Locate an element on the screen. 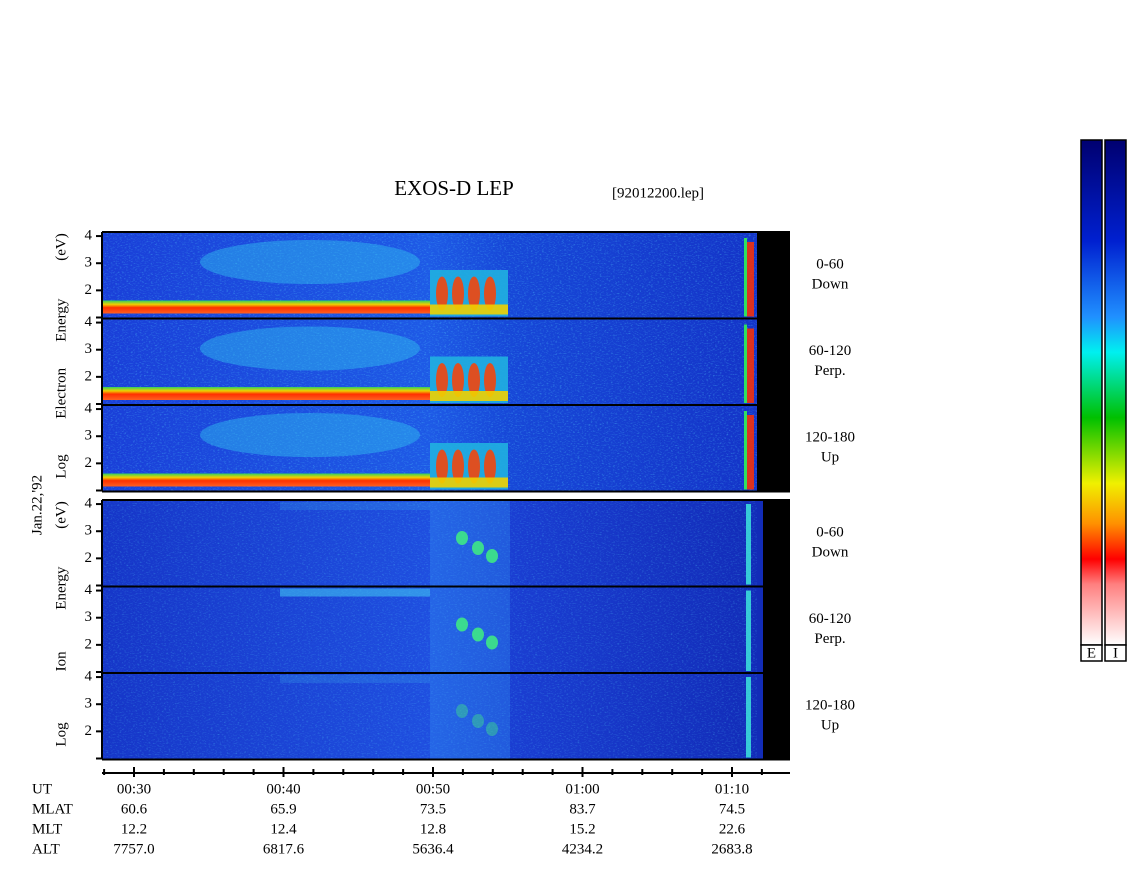 The image size is (1130, 875). color-bar-label: I is located at coordinates (1115, 653).